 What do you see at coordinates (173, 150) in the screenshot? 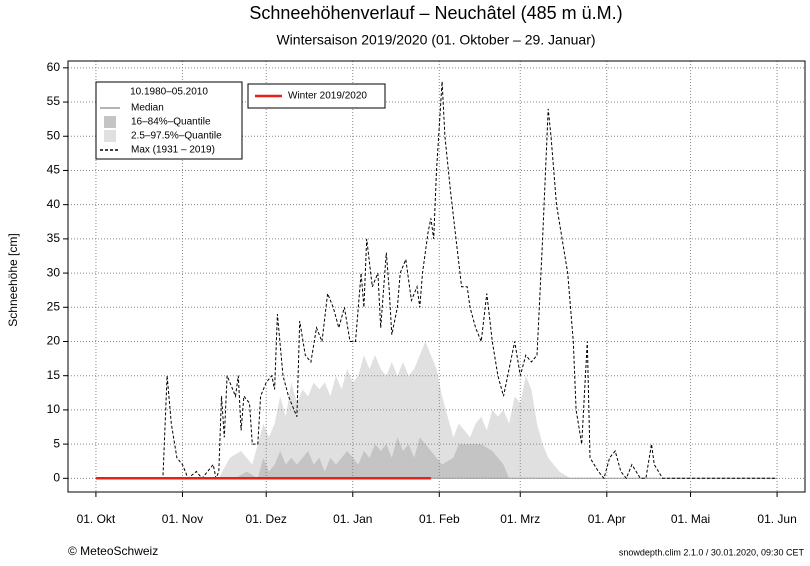
I see `legend-label: Max (1931 – 2019)` at bounding box center [173, 150].